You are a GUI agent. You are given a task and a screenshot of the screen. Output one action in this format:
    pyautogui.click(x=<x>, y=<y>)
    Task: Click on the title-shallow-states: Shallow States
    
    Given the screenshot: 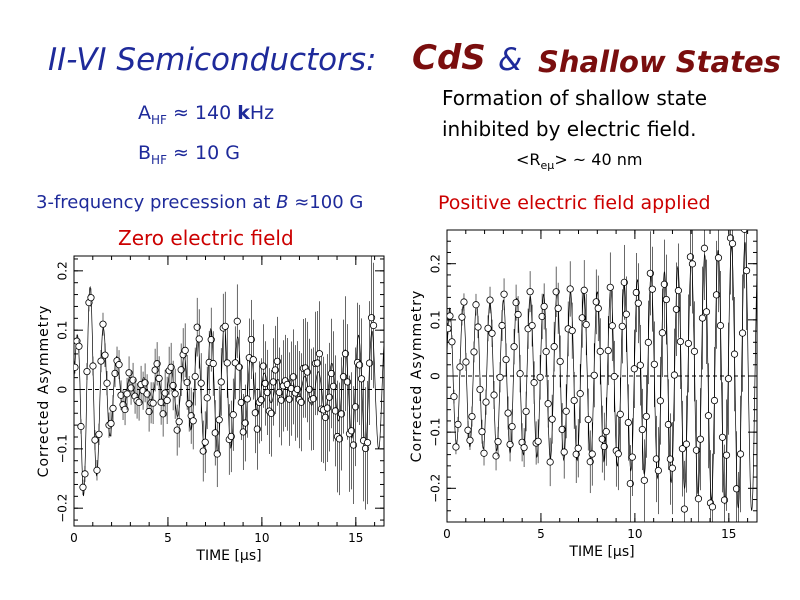 What is the action you would take?
    pyautogui.click(x=659, y=62)
    